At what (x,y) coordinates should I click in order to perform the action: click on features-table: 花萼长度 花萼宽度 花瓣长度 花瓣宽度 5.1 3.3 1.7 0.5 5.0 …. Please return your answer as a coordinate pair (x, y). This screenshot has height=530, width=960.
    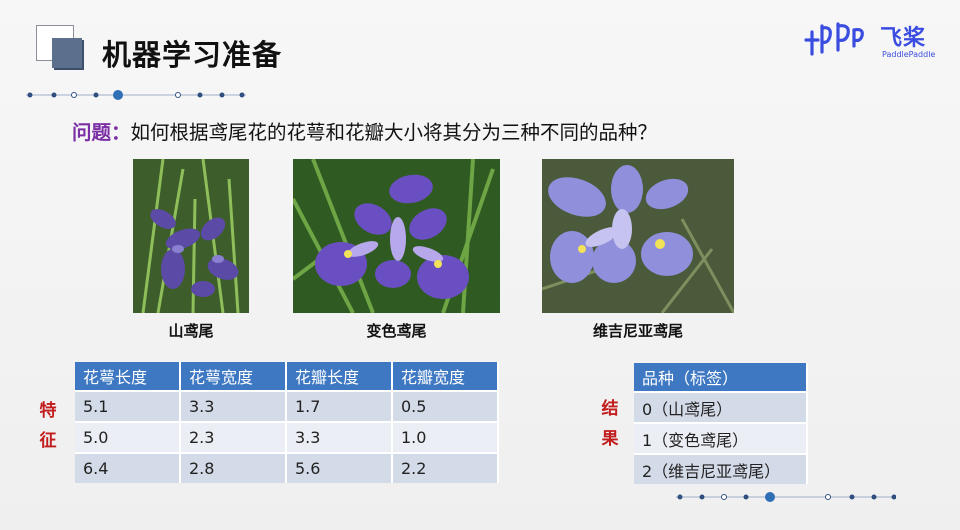
    Looking at the image, I should click on (287, 422).